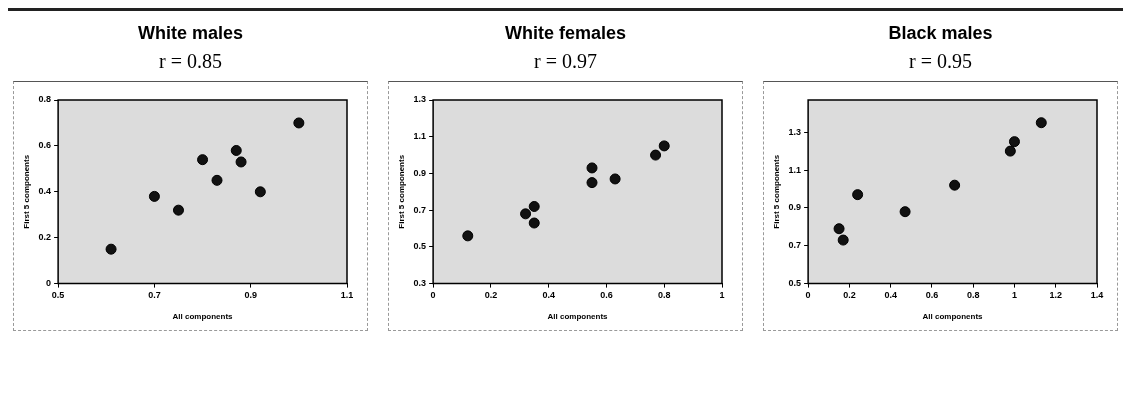 This screenshot has height=414, width=1131. What do you see at coordinates (58, 295) in the screenshot?
I see `x-tick-label: 0.5` at bounding box center [58, 295].